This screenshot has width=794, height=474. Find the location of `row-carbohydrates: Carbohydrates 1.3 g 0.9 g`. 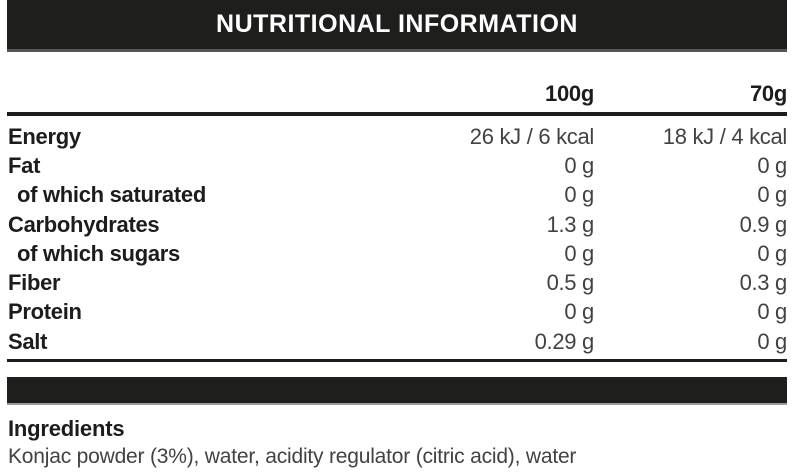

row-carbohydrates: Carbohydrates 1.3 g 0.9 g is located at coordinates (397, 224).